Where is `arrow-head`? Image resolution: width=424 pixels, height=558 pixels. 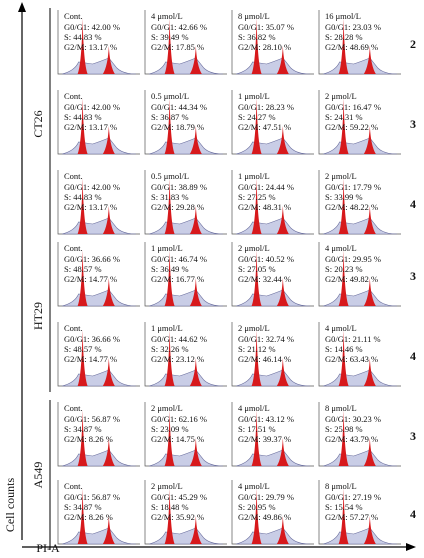
arrow-head is located at coordinates (411, 547).